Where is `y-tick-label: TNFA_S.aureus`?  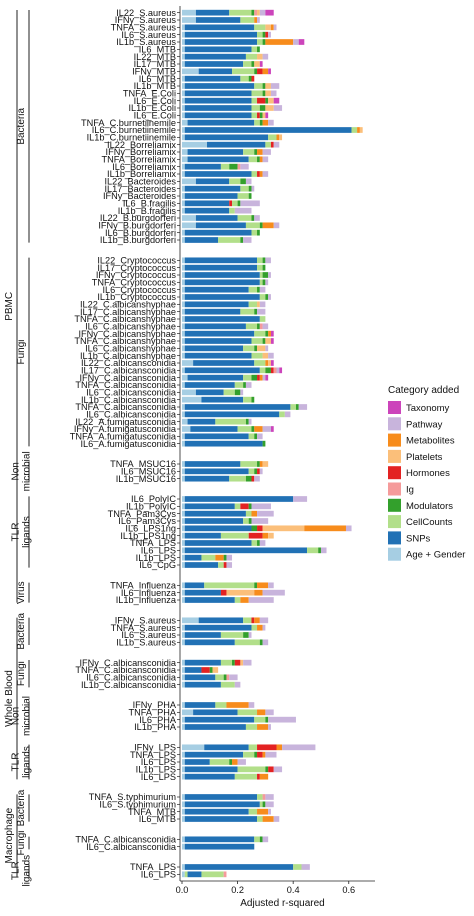
y-tick-label: TNFA_S.aureus is located at coordinates (144, 628).